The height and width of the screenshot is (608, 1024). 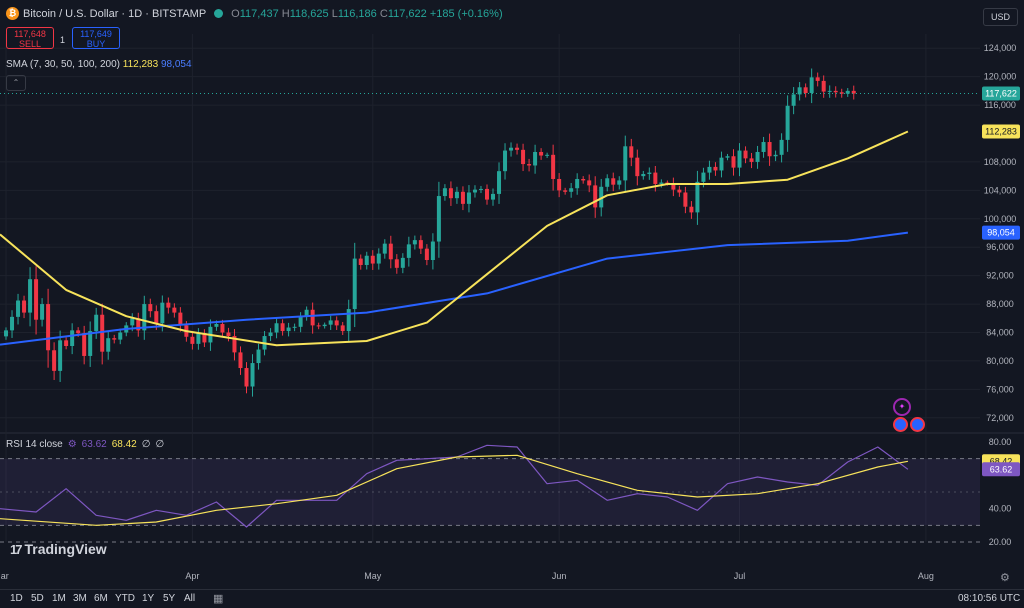 What do you see at coordinates (989, 598) in the screenshot?
I see `clock-time: 08:10:56 UTC` at bounding box center [989, 598].